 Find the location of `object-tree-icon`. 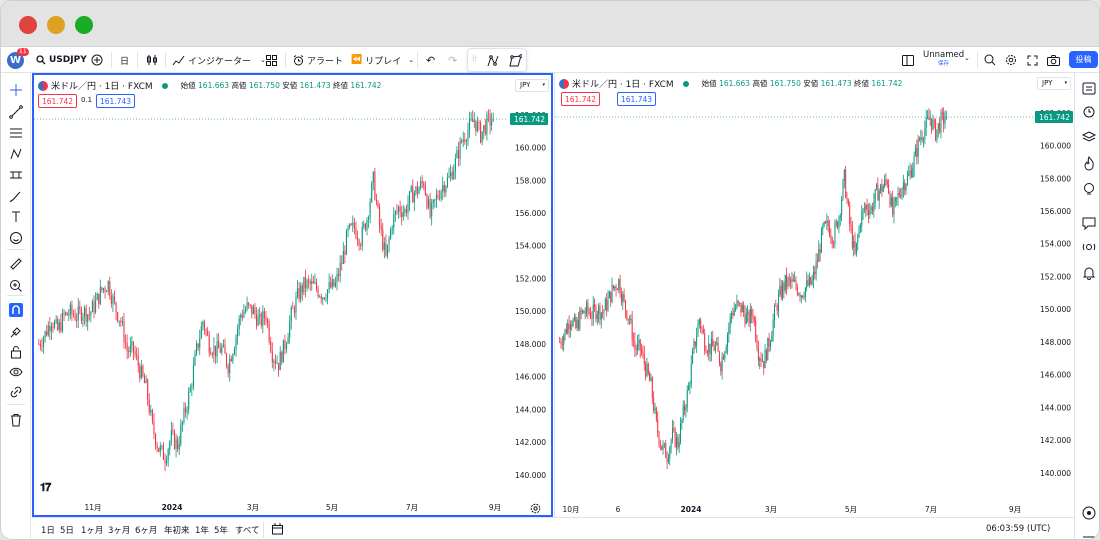

object-tree-icon is located at coordinates (1089, 535).